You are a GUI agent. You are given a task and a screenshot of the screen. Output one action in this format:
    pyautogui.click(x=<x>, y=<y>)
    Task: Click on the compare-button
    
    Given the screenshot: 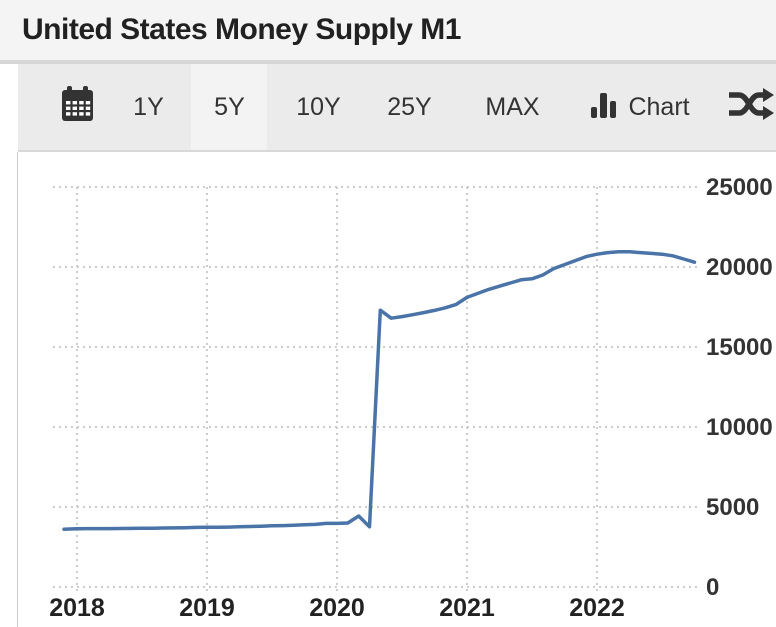 What is the action you would take?
    pyautogui.click(x=751, y=107)
    